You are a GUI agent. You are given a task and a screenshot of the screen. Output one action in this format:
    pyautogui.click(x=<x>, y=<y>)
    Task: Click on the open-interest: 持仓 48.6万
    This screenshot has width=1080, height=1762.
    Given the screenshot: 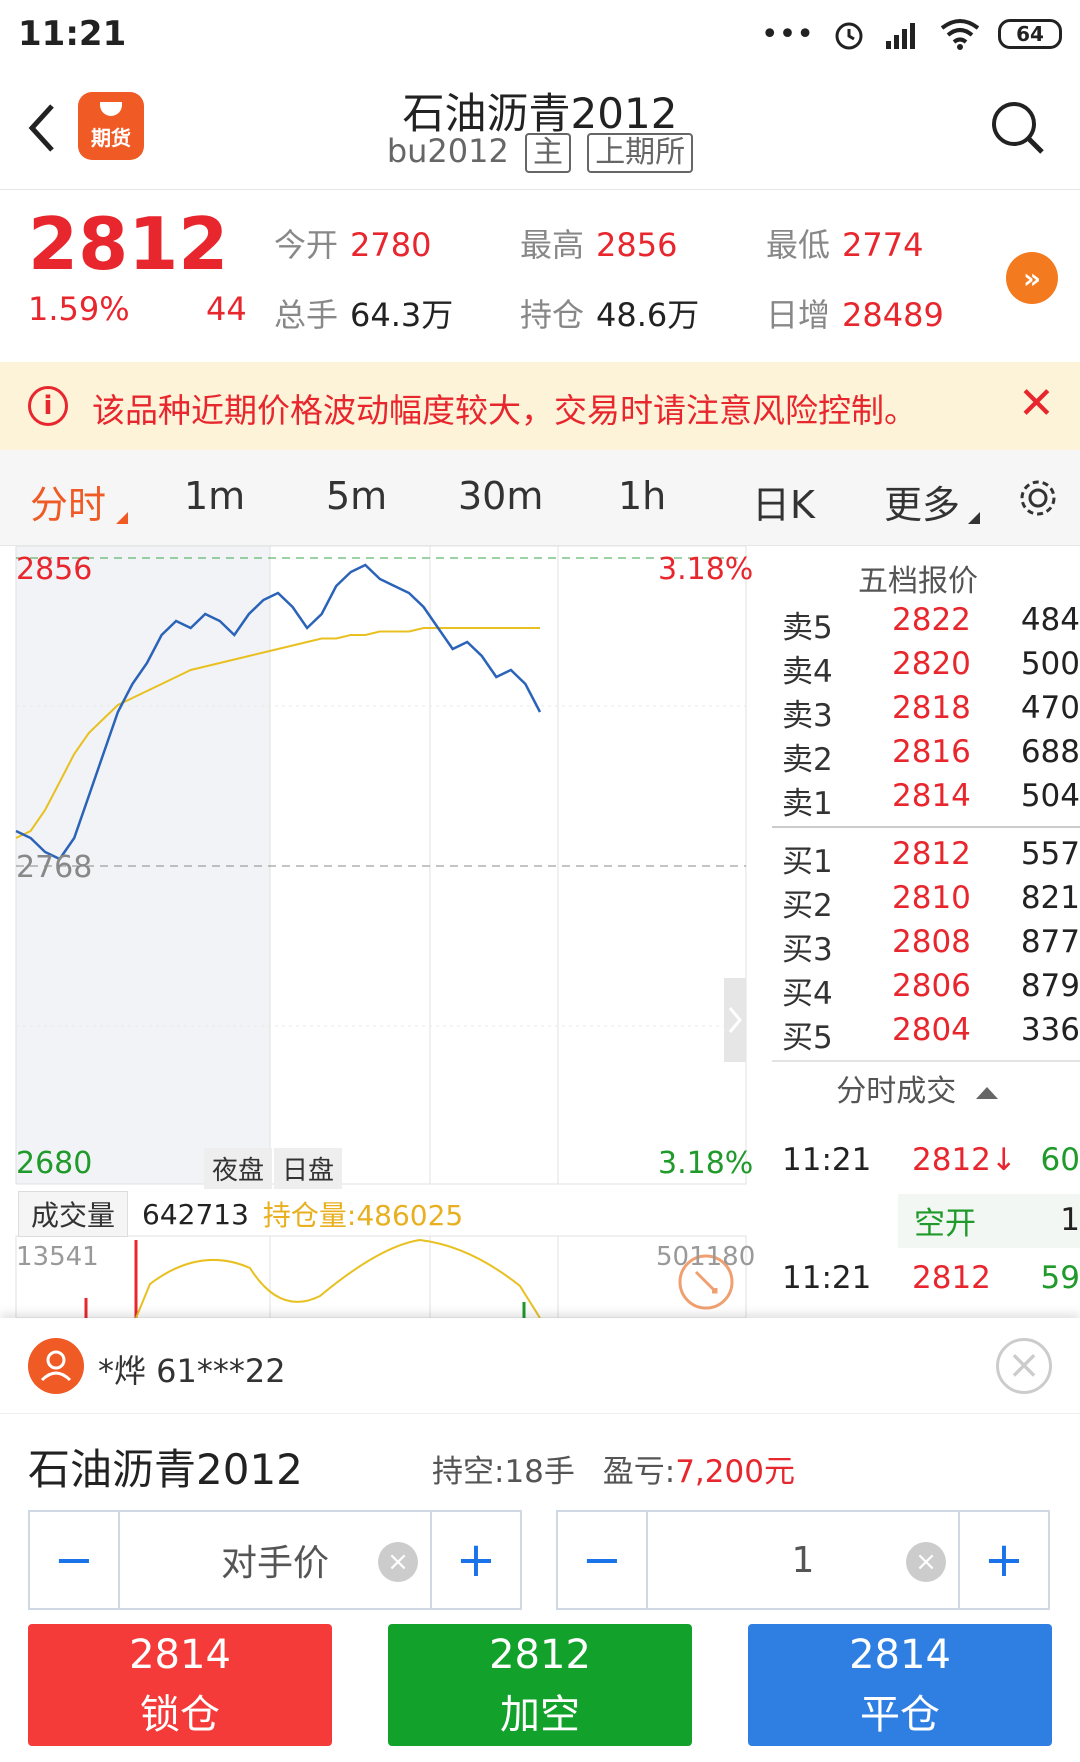 What is the action you would take?
    pyautogui.click(x=610, y=315)
    